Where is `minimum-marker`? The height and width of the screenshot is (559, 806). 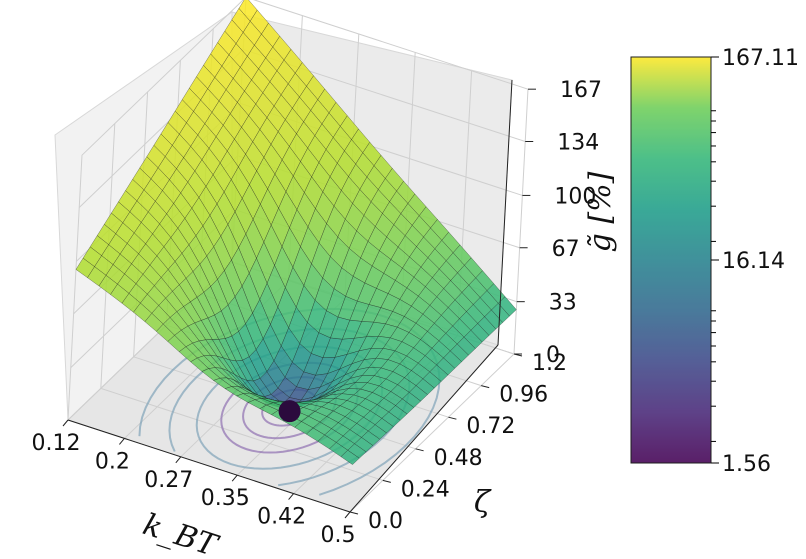 minimum-marker is located at coordinates (289, 411).